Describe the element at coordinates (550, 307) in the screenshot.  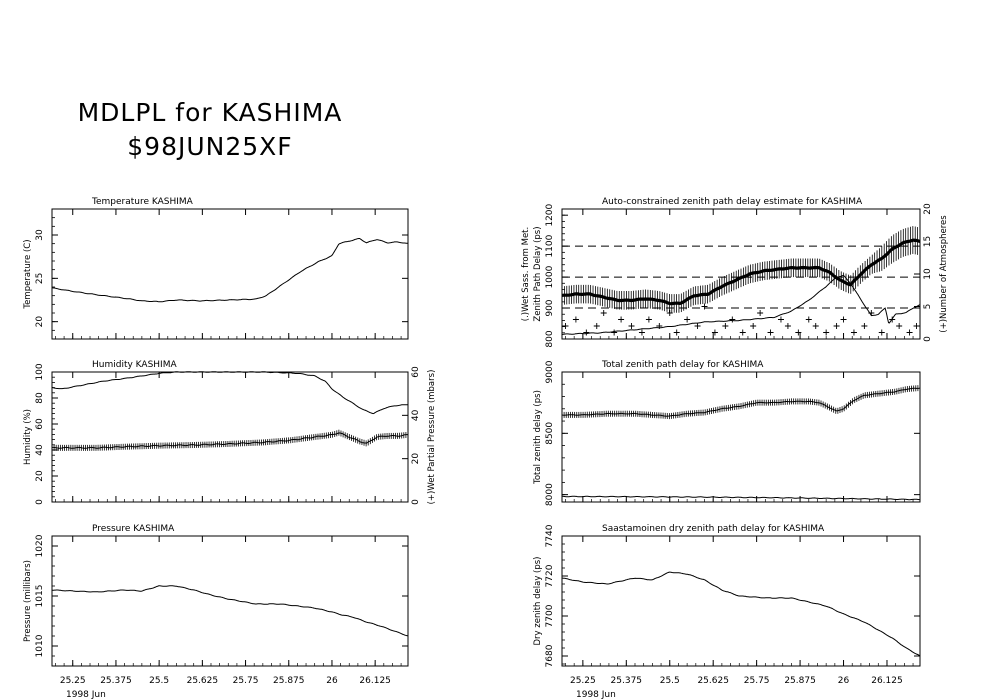
I see `autozpd-ytick-label: 900` at that location.